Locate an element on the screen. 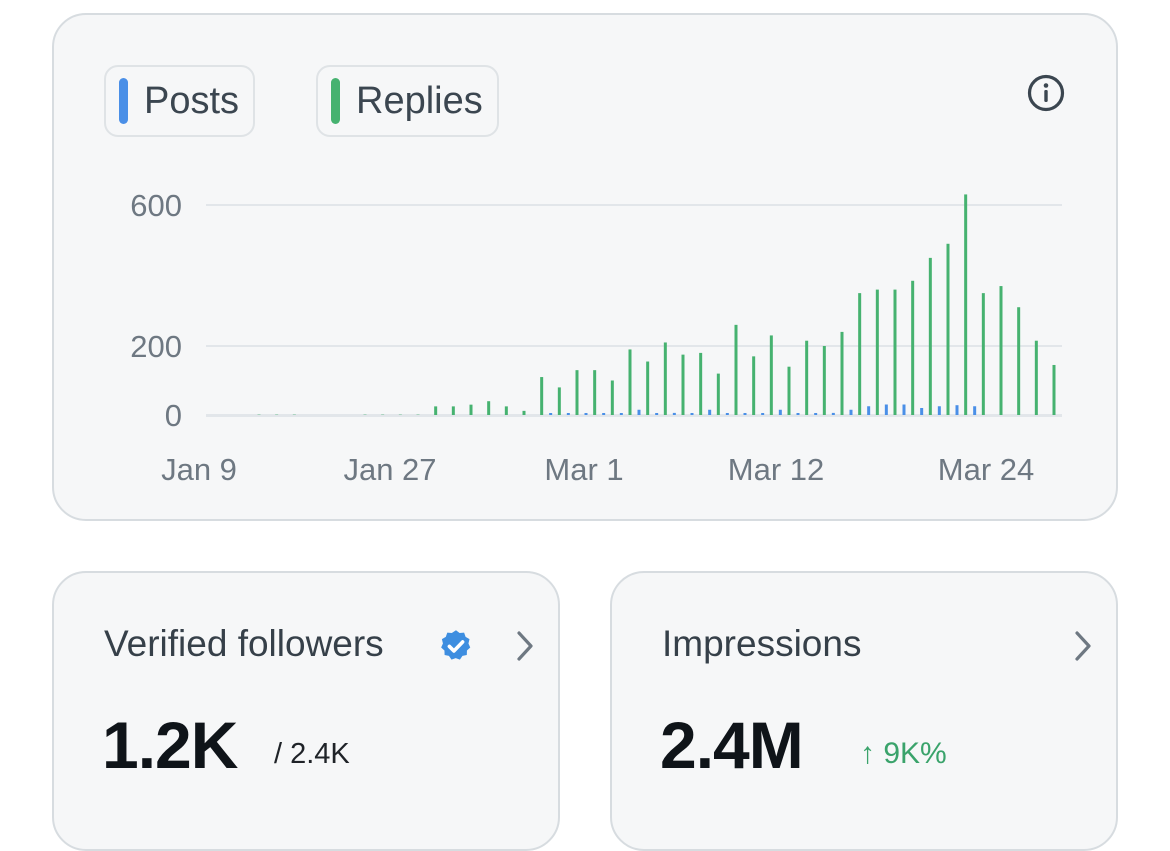 Image resolution: width=1170 pixels, height=851 pixels. x-tick-label: Jan 9 is located at coordinates (199, 469).